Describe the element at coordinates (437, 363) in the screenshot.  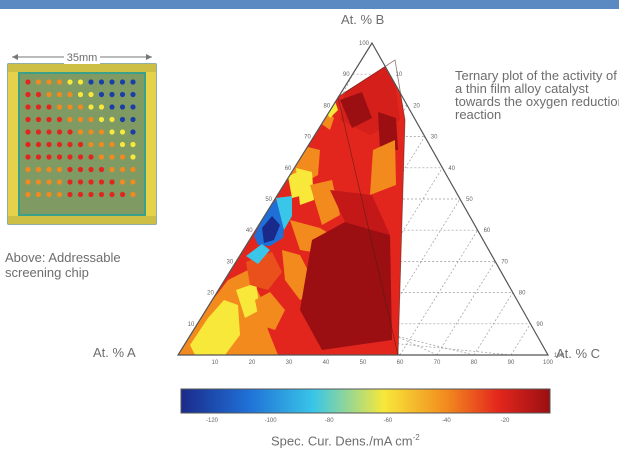
I see `tick-label-bottom: 70` at that location.